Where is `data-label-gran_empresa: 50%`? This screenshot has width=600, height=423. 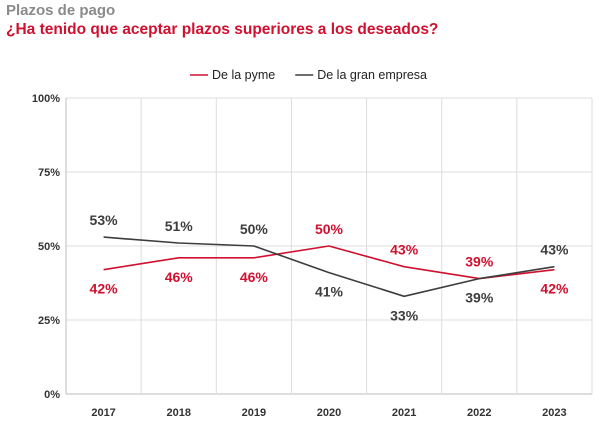 data-label-gran_empresa: 50% is located at coordinates (254, 229).